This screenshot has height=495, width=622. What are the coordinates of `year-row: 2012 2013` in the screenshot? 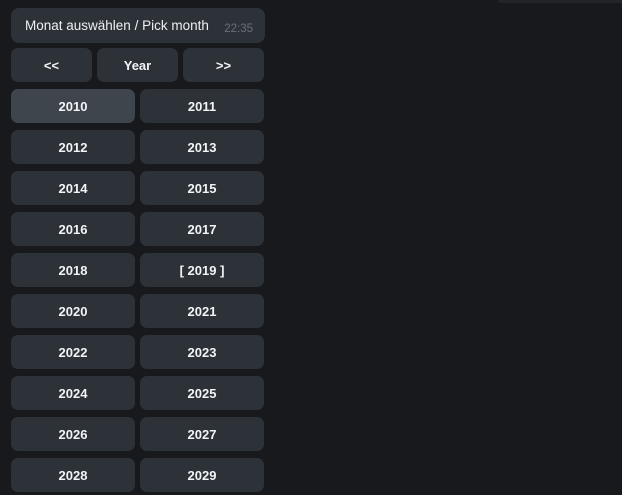 It's located at (137, 147).